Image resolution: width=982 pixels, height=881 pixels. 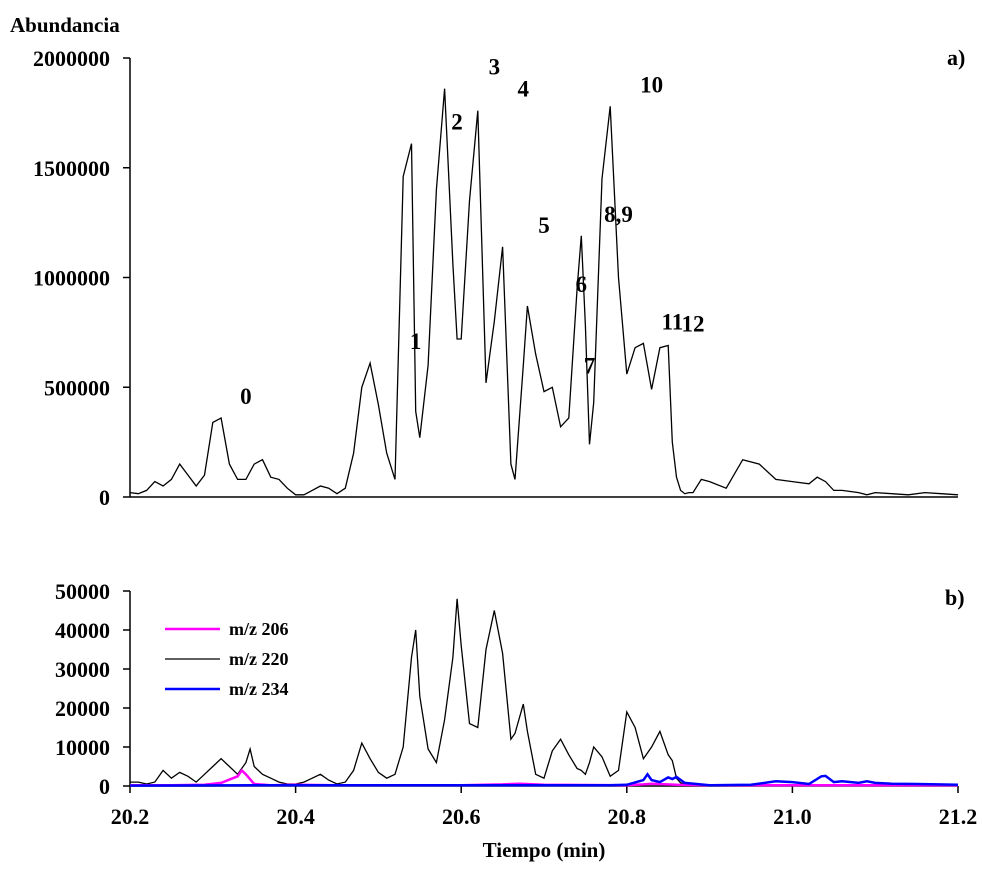 What do you see at coordinates (544, 807) in the screenshot?
I see `x-ticks-b: 20.2 20.4 20.6 20.8 21.0 21.2` at bounding box center [544, 807].